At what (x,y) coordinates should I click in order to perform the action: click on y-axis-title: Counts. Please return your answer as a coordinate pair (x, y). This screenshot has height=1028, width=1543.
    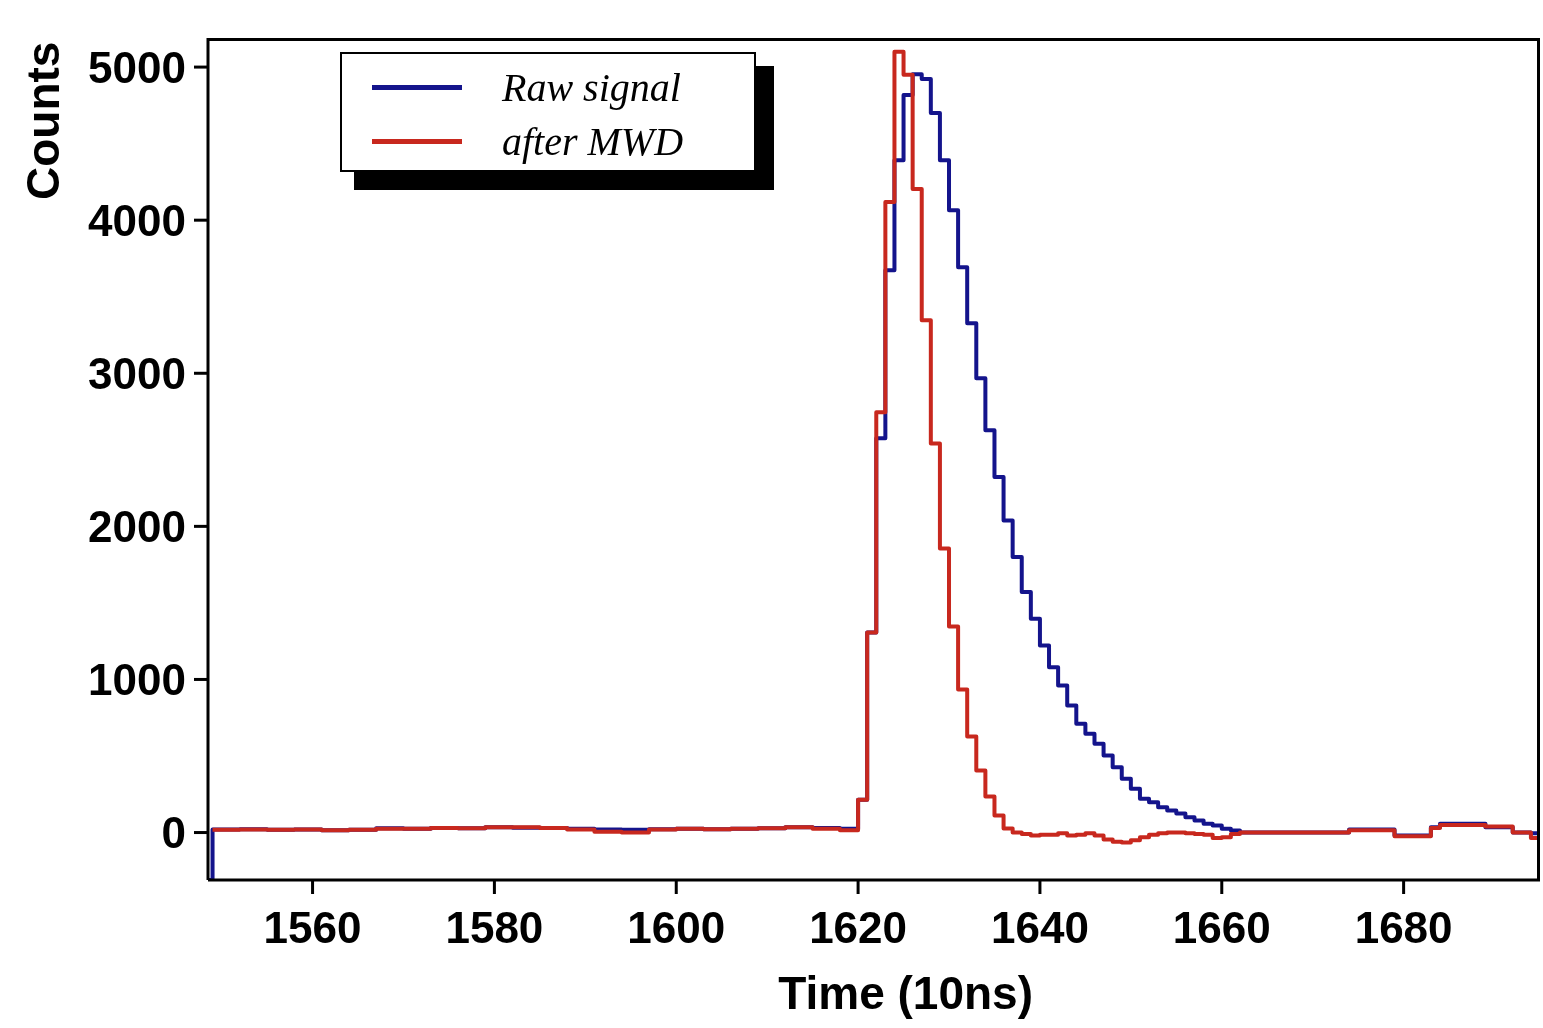
    Looking at the image, I should click on (43, 120).